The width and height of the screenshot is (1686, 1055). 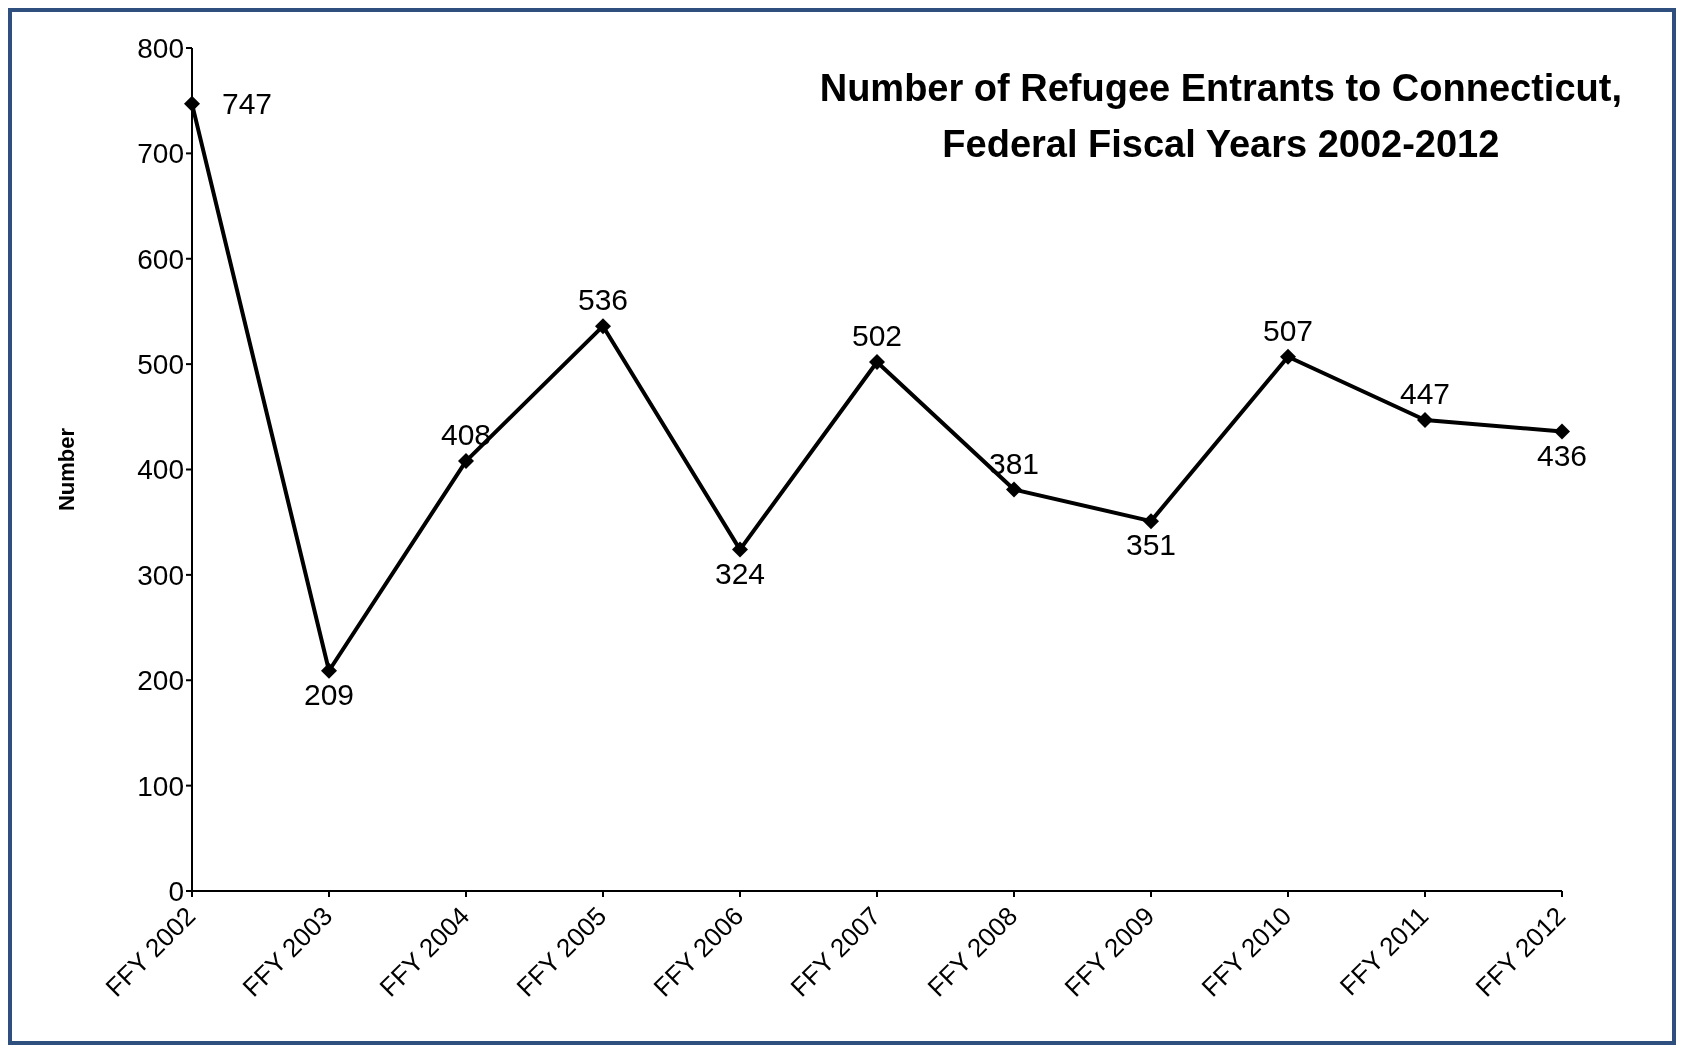 What do you see at coordinates (877, 336) in the screenshot?
I see `data-label: 502` at bounding box center [877, 336].